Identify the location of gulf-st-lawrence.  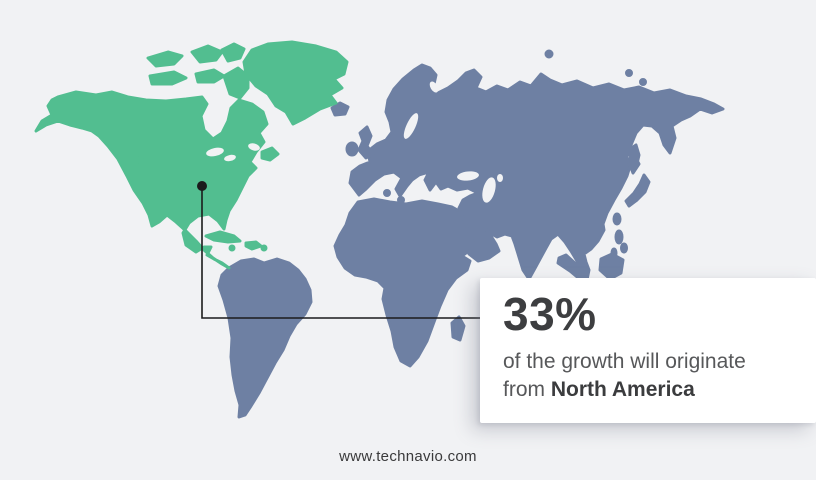
(254, 147).